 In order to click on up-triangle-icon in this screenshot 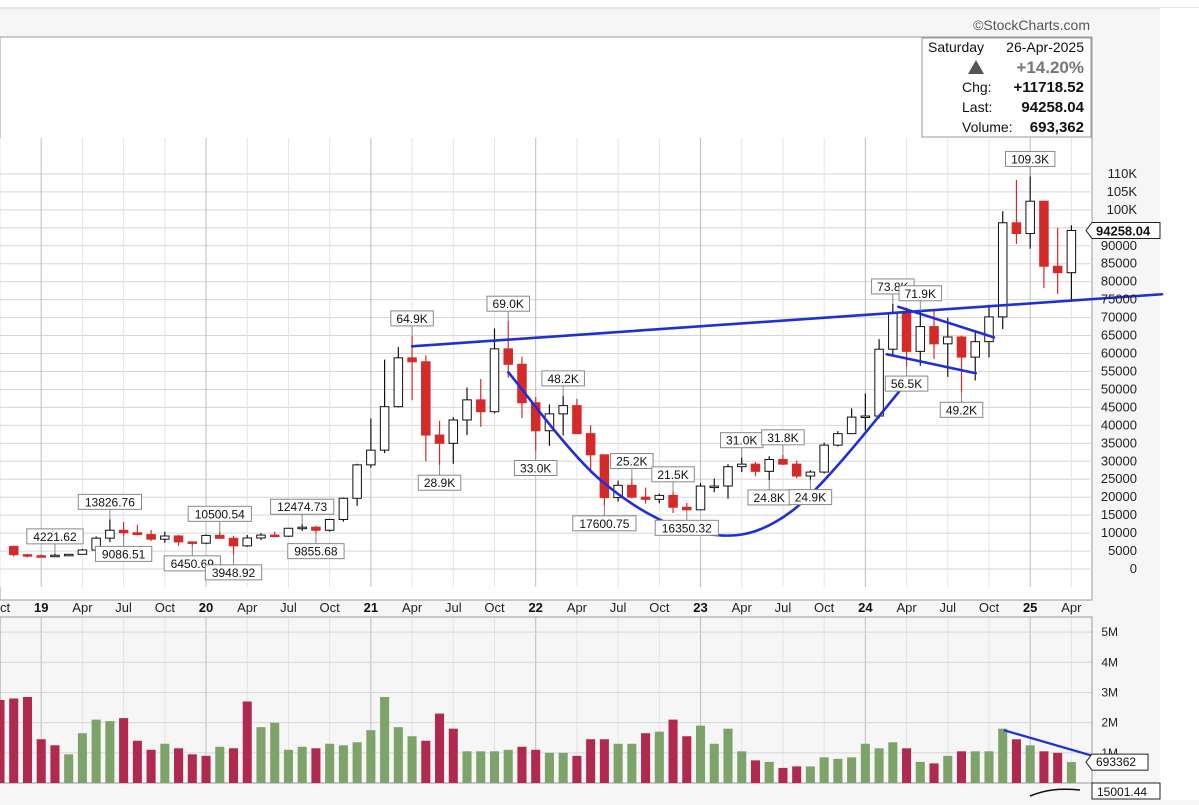, I will do `click(976, 67)`.